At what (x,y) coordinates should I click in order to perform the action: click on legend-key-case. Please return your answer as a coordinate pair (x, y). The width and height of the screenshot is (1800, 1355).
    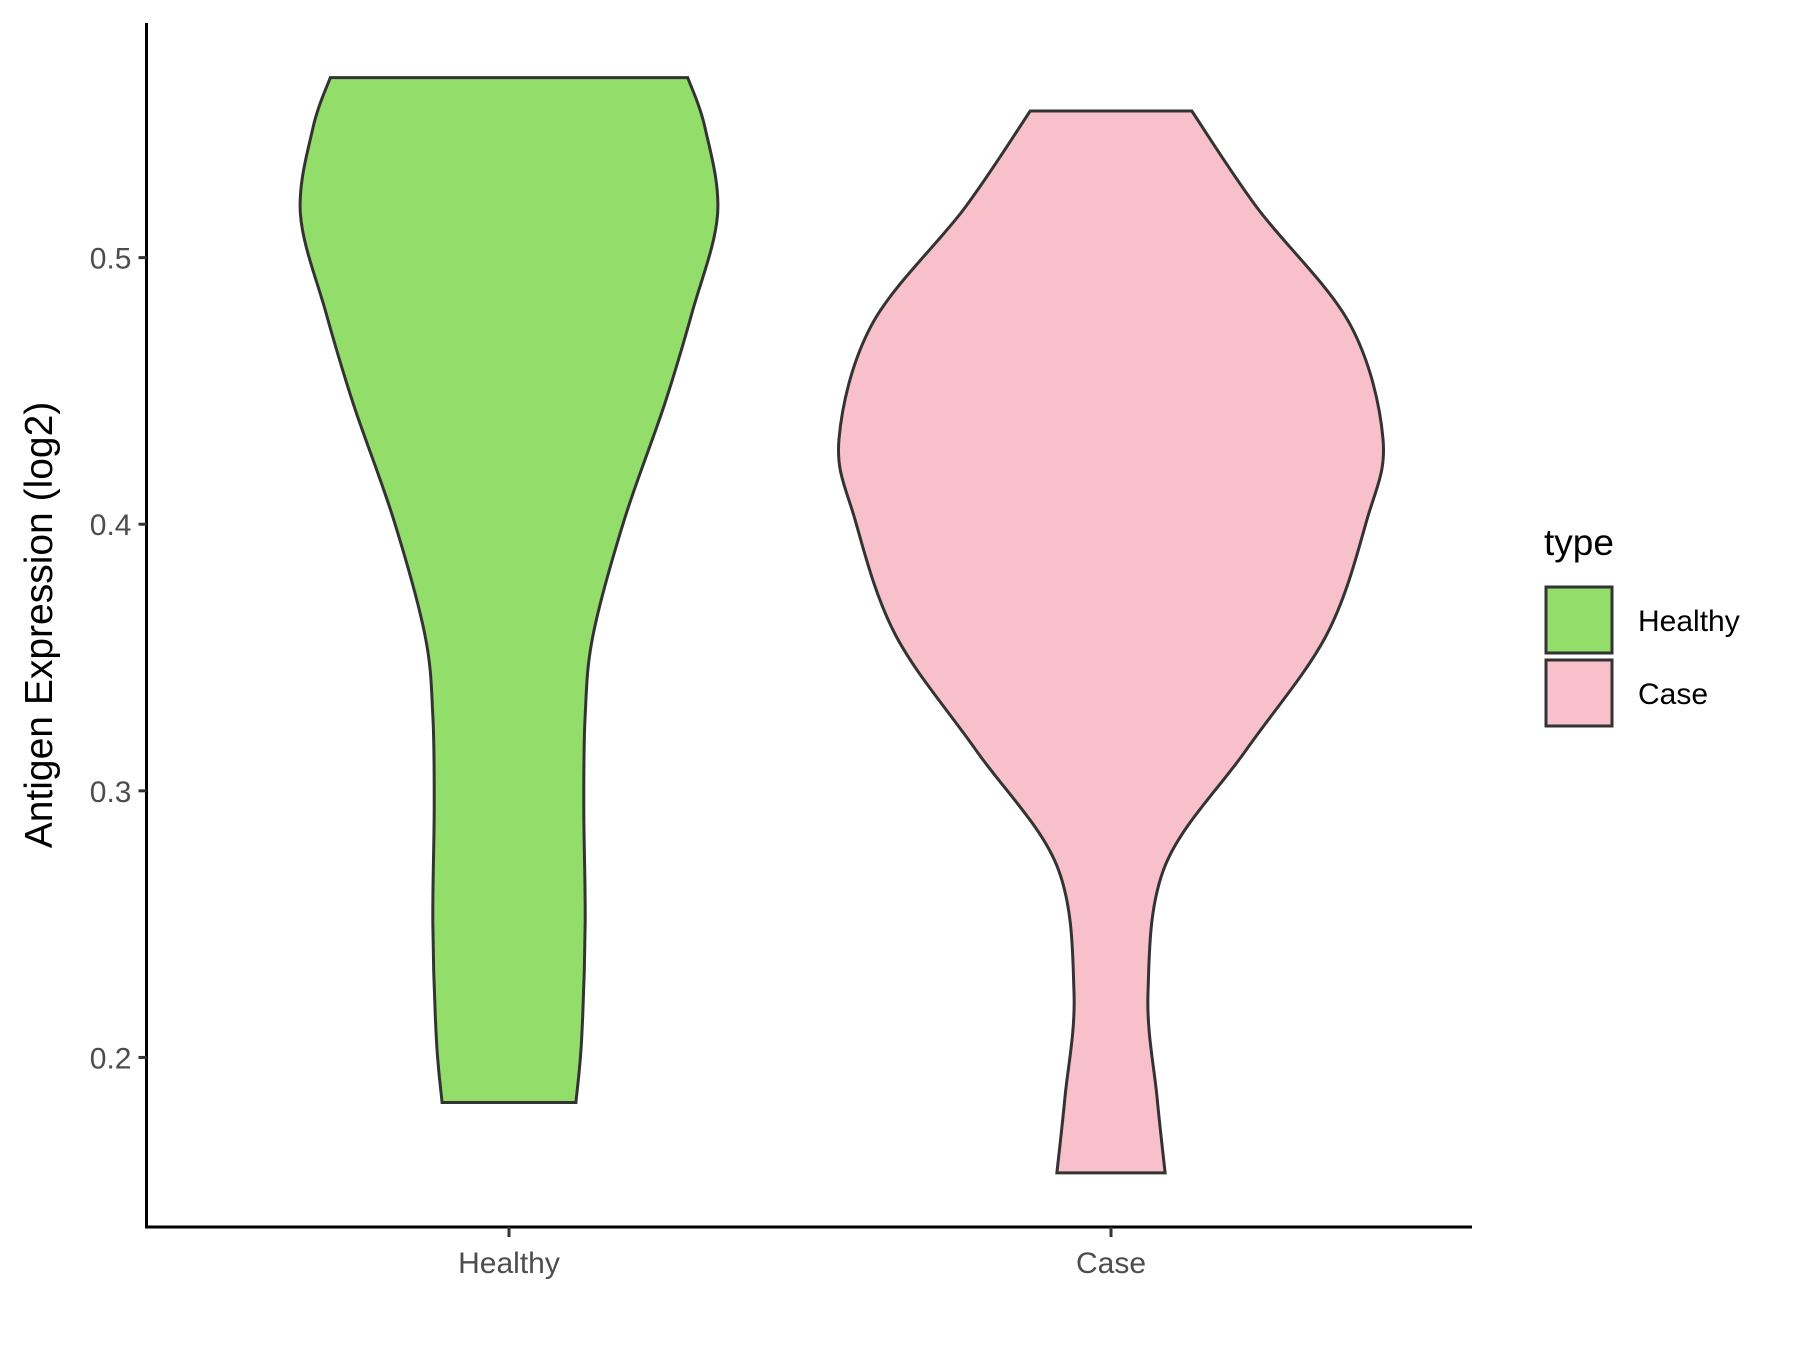
    Looking at the image, I should click on (1579, 693).